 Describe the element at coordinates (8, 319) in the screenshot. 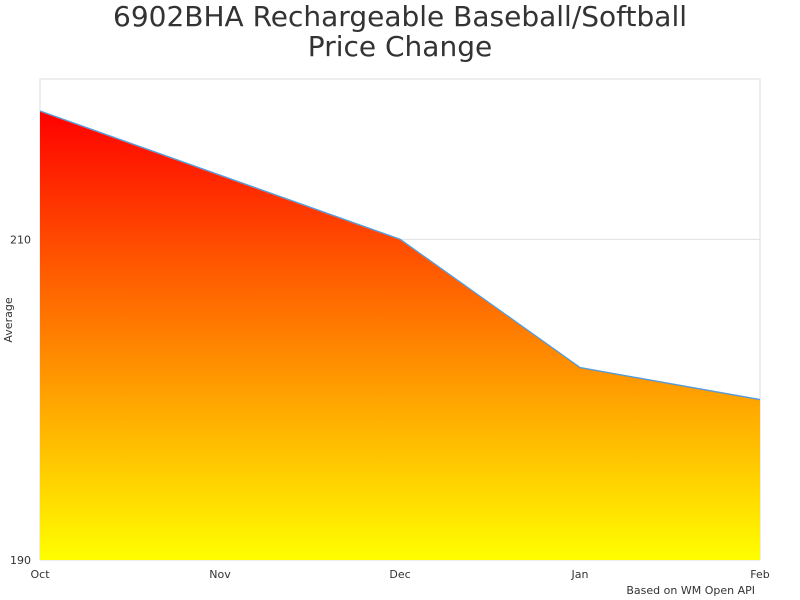

I see `y-axis-label: Average` at that location.